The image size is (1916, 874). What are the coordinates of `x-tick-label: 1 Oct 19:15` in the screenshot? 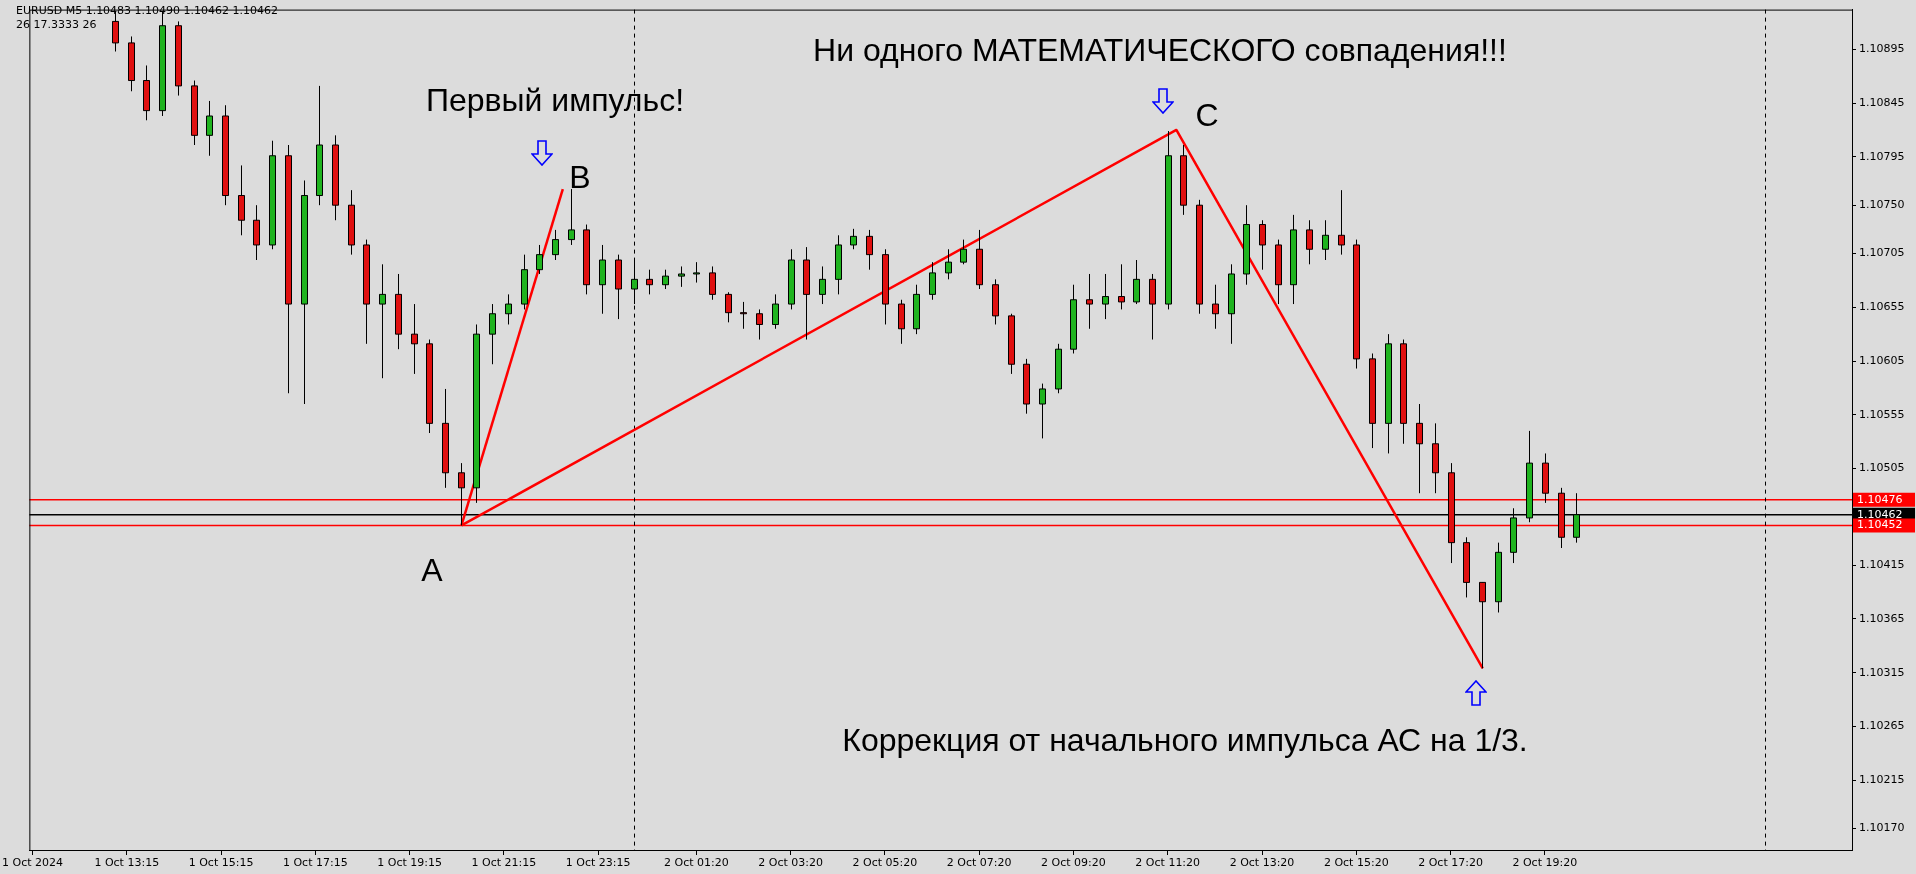 It's located at (409, 863).